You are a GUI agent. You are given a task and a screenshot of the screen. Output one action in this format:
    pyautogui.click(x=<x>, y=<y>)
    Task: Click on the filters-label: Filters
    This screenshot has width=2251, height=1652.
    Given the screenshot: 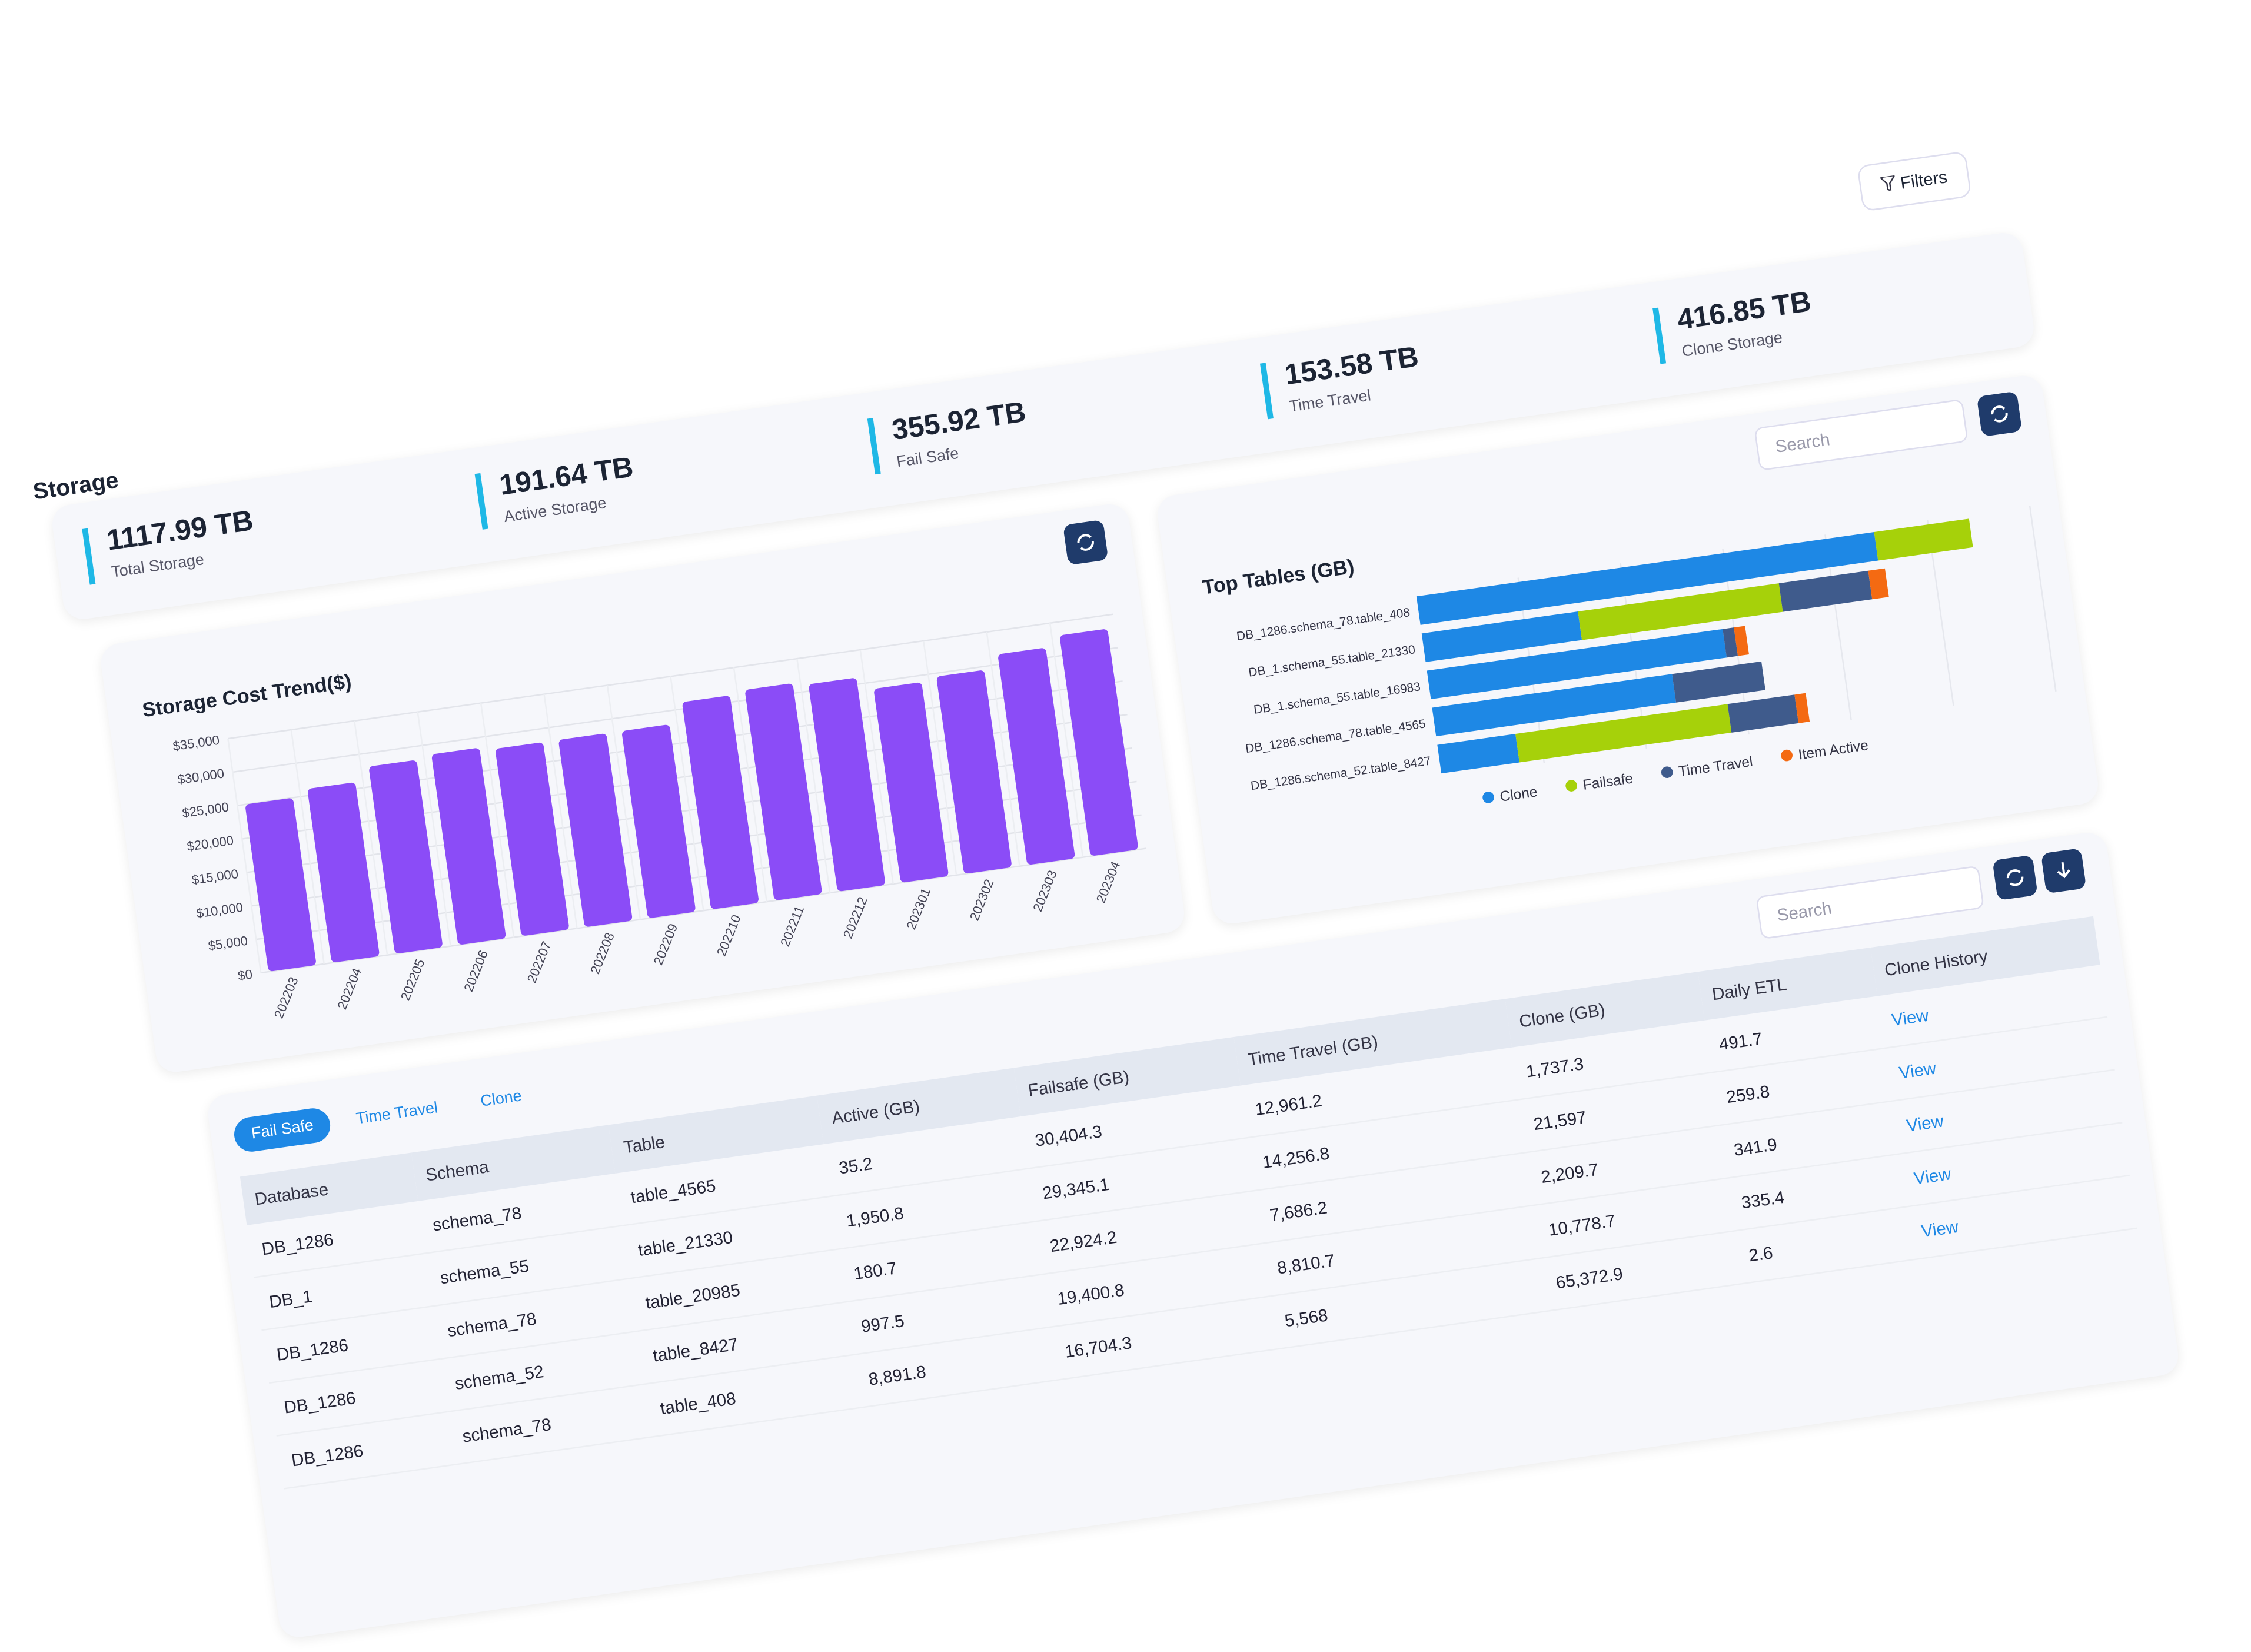 What is the action you would take?
    pyautogui.click(x=1923, y=180)
    